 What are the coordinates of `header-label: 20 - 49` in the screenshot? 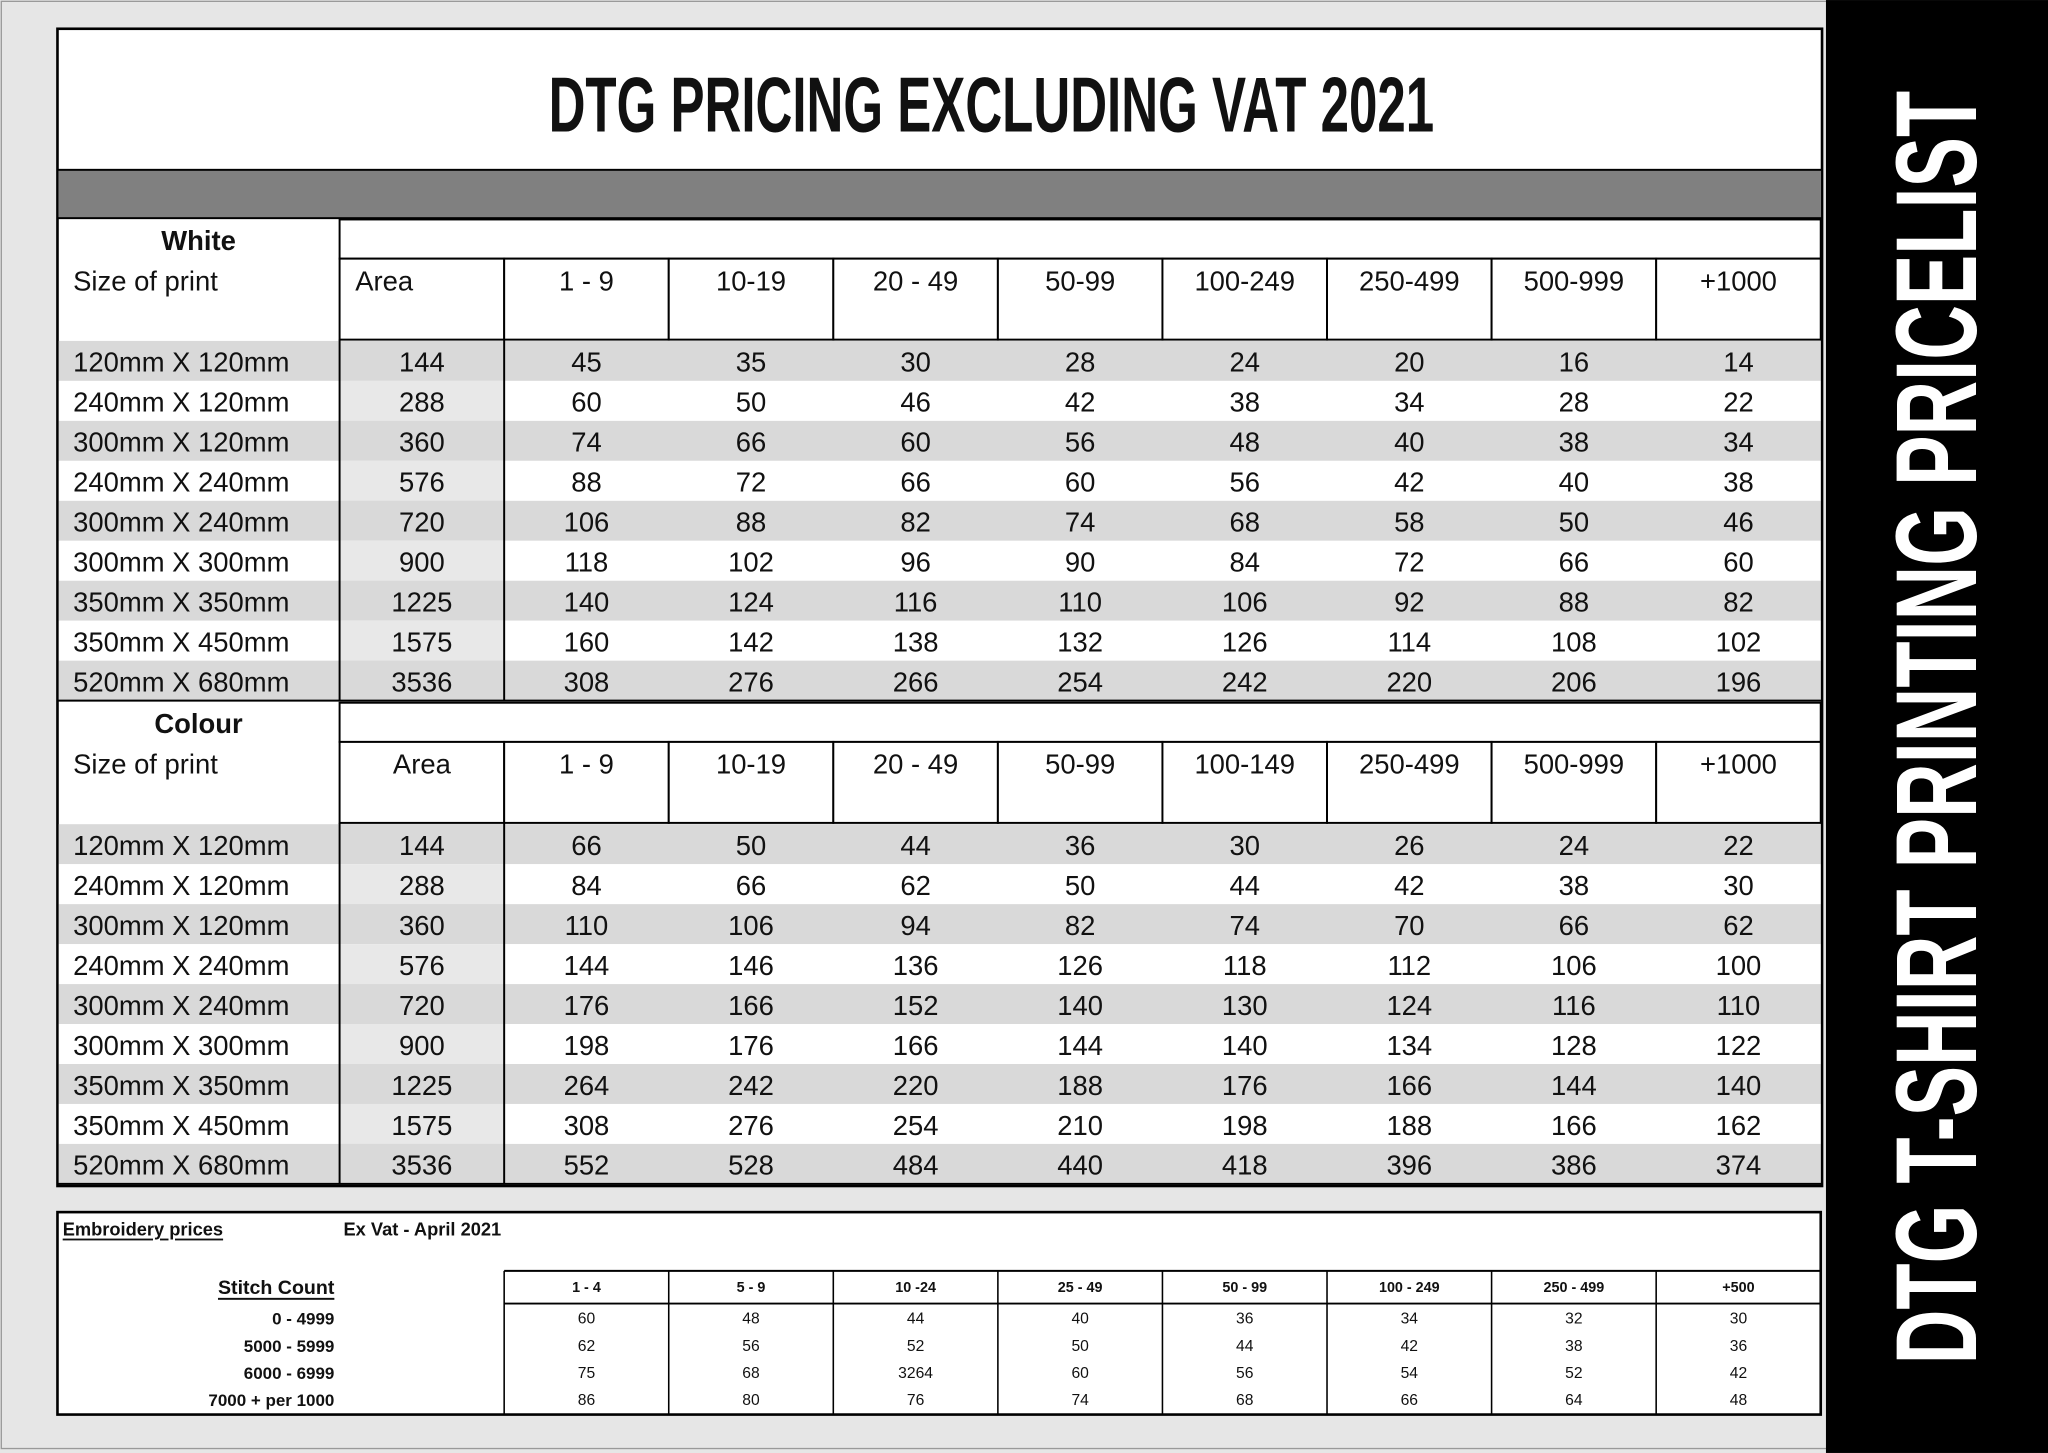 It's located at (915, 280).